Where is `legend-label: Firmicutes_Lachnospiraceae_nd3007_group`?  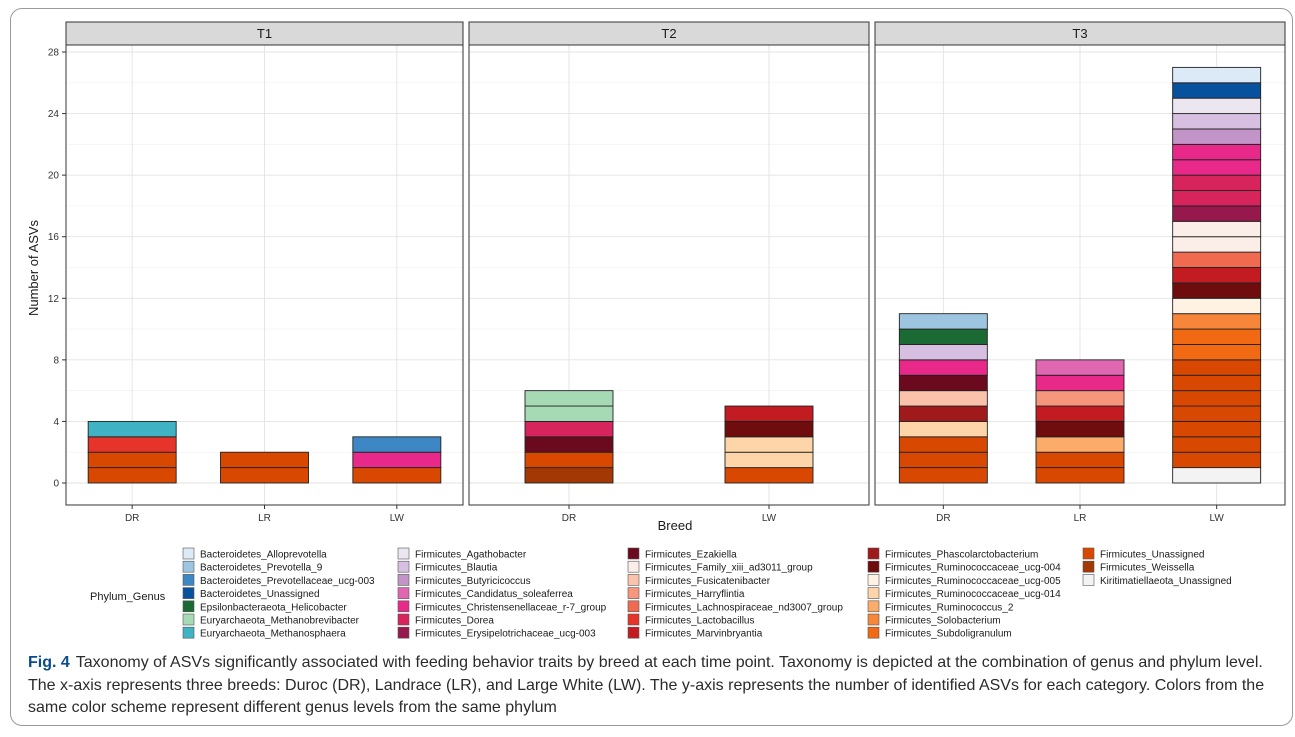
legend-label: Firmicutes_Lachnospiraceae_nd3007_group is located at coordinates (744, 607).